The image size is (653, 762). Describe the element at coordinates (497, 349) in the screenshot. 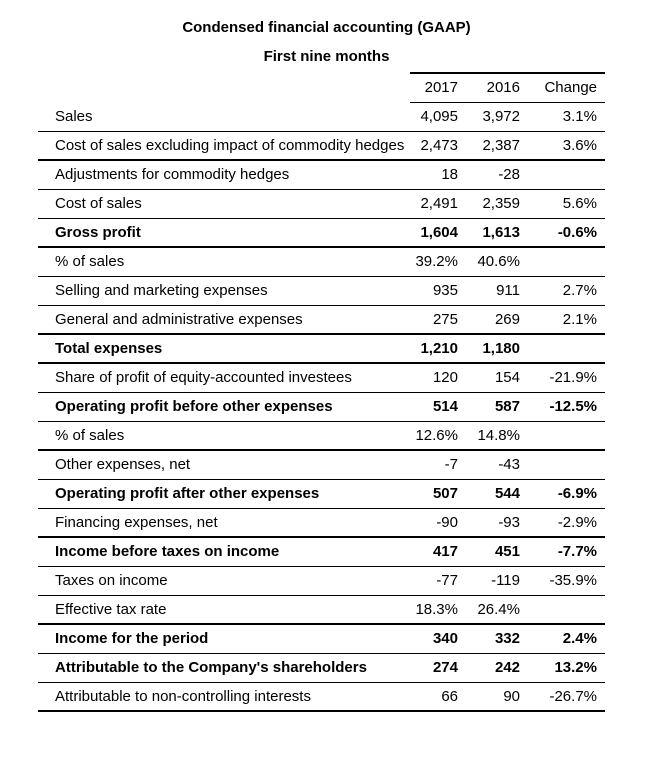

I see `value-2016: 1,180` at that location.